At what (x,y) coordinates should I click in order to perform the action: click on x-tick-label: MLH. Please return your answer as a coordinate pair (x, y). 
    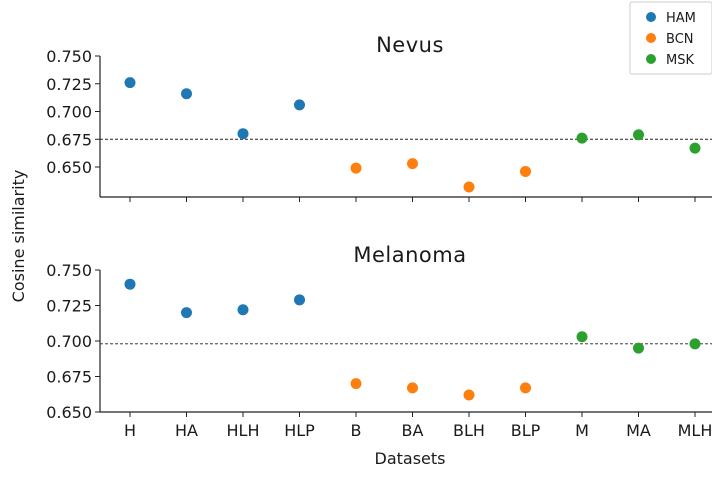
    Looking at the image, I should click on (695, 430).